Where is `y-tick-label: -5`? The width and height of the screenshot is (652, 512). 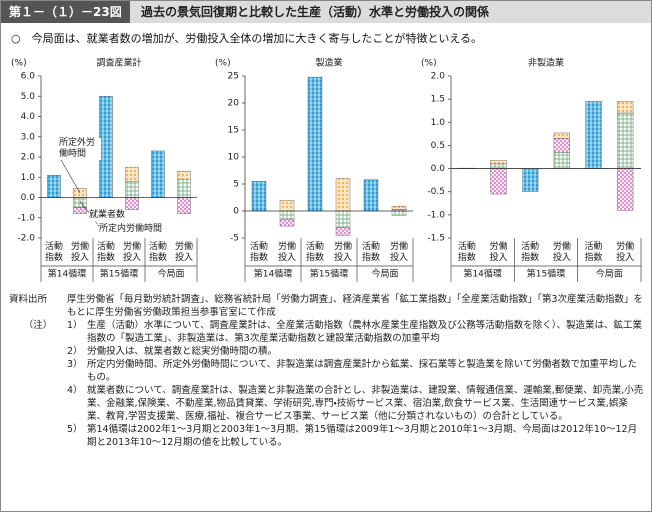 y-tick-label: -5 is located at coordinates (234, 239).